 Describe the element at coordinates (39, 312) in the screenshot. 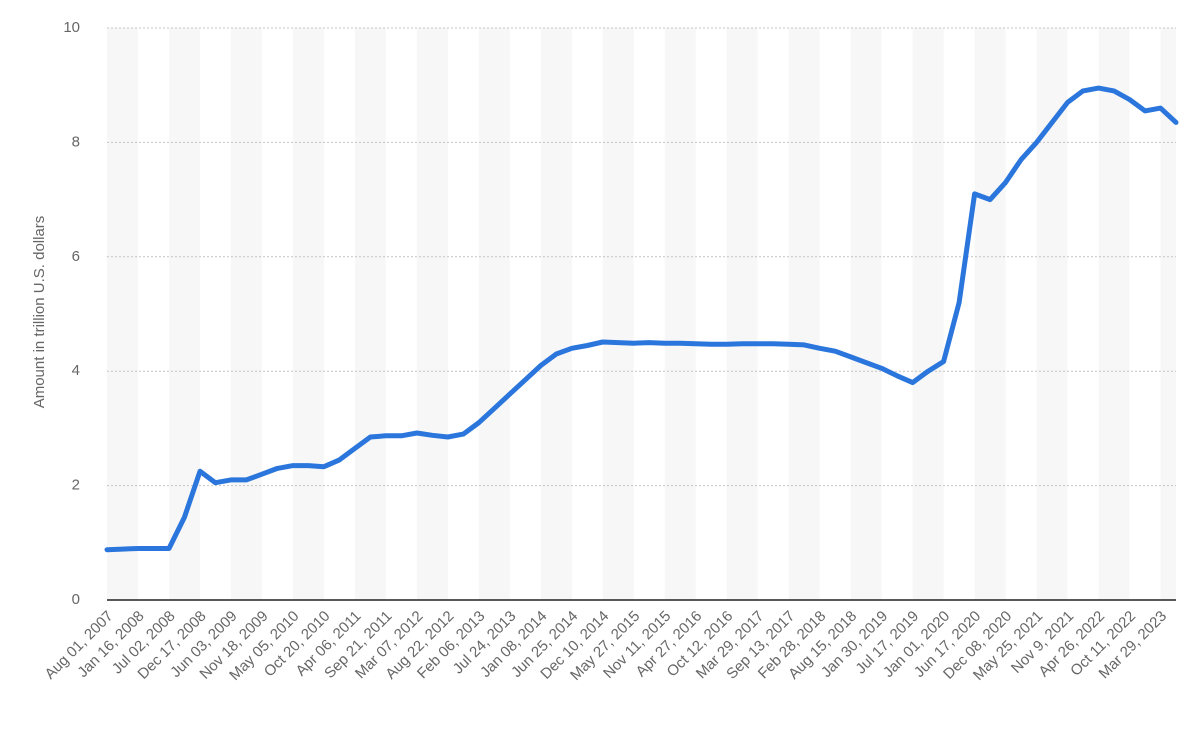

I see `y-axis-label: Amount in trillion U.S. dollars` at that location.